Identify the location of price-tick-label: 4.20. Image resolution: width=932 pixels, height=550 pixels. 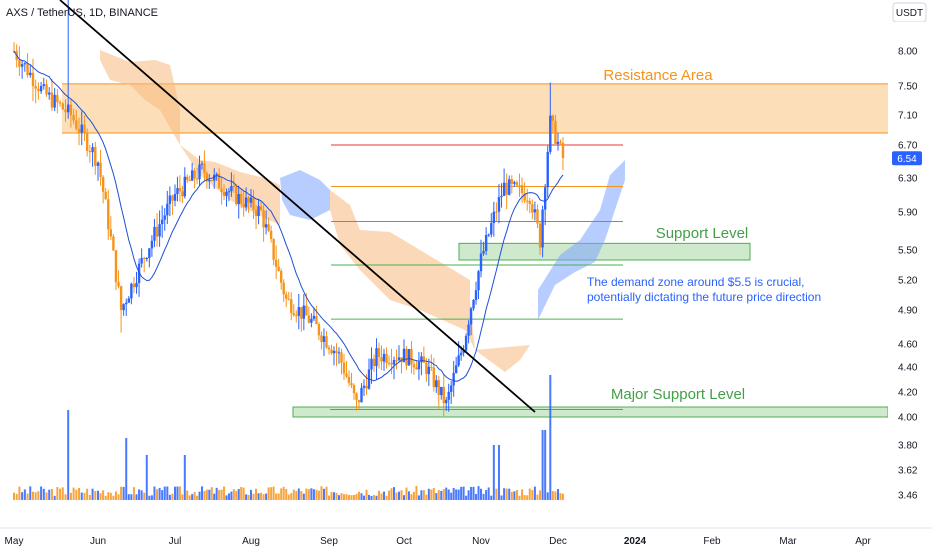
(908, 393).